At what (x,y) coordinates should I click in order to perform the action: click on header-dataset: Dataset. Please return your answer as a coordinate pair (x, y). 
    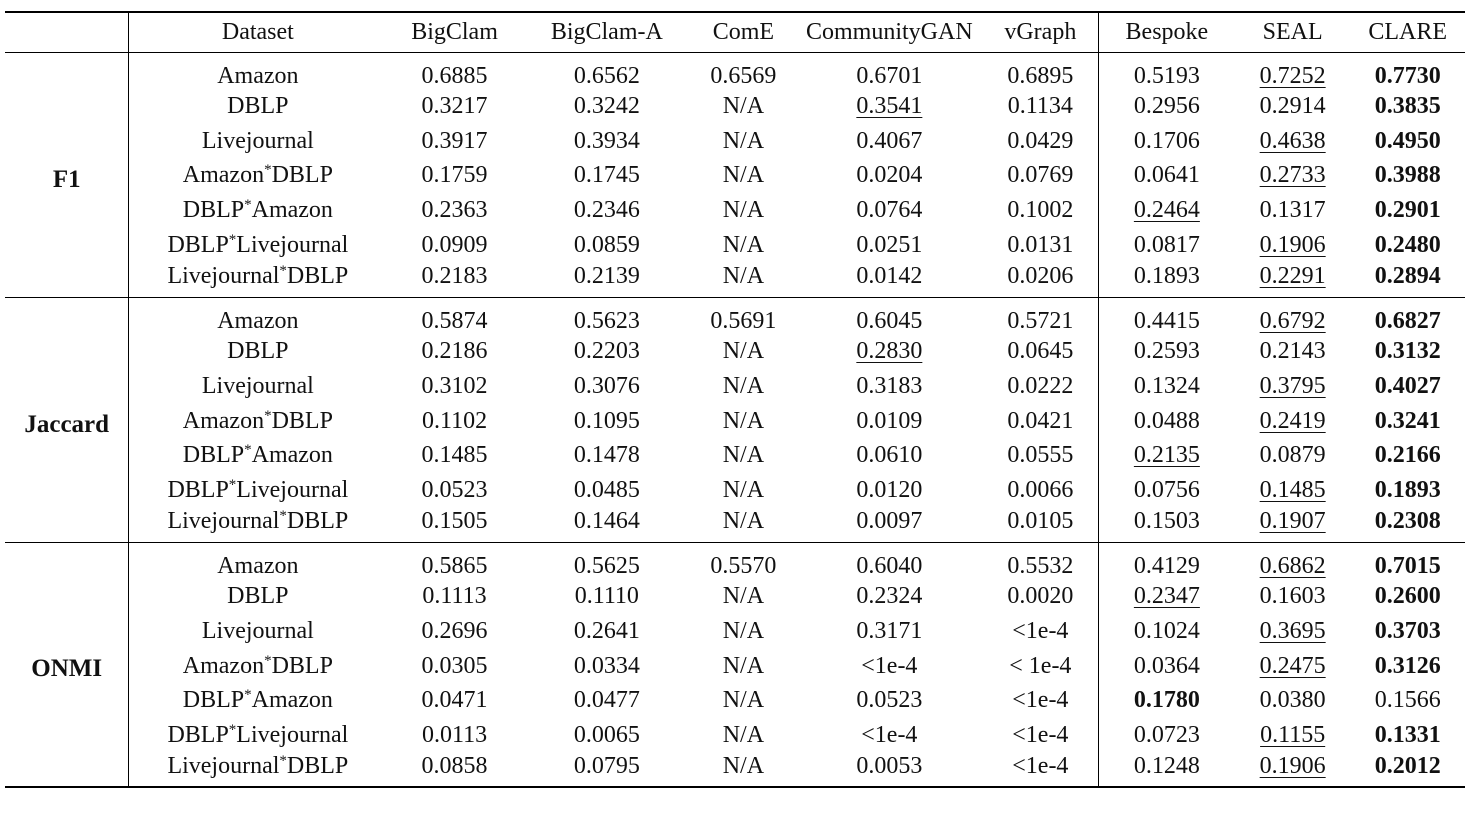
    Looking at the image, I should click on (257, 32).